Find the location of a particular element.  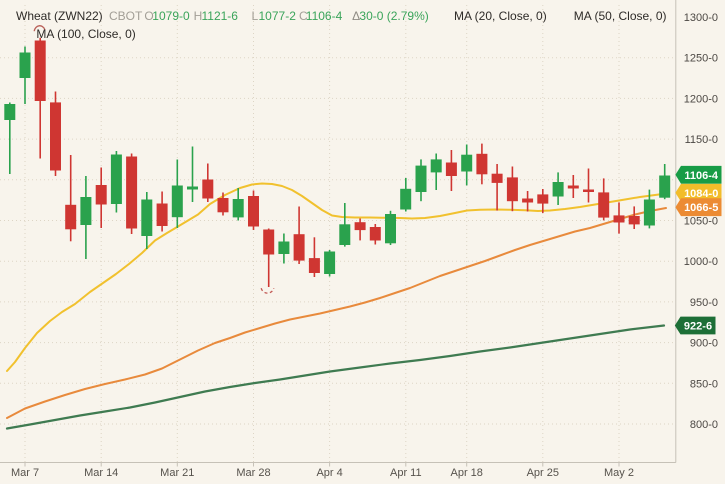

svg-text: 30-0 (2.79%) is located at coordinates (393, 16).